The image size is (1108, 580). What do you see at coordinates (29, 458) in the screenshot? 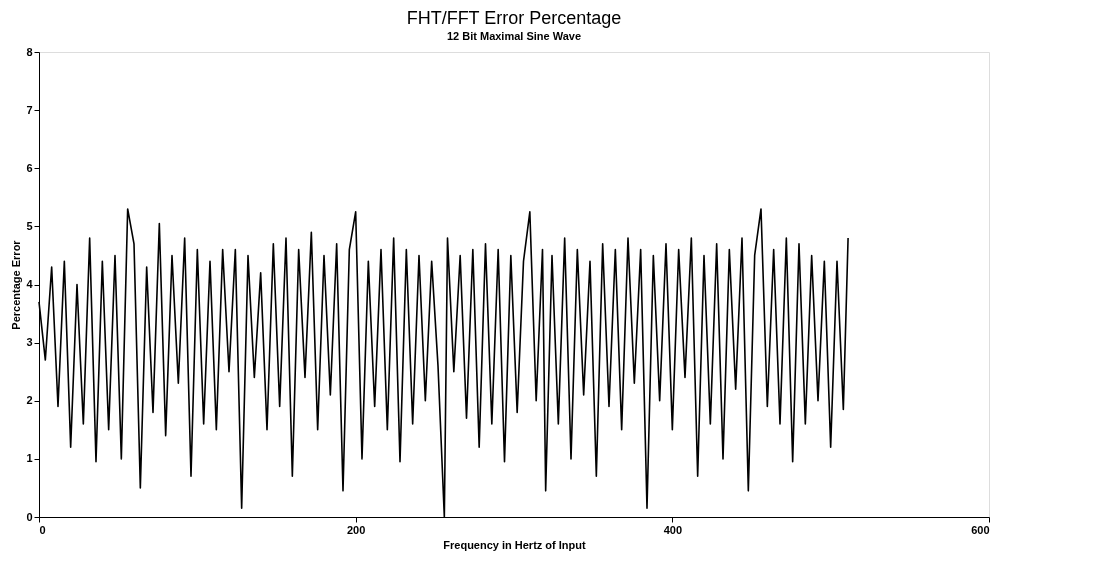
I see `y-tick-label: 1` at bounding box center [29, 458].